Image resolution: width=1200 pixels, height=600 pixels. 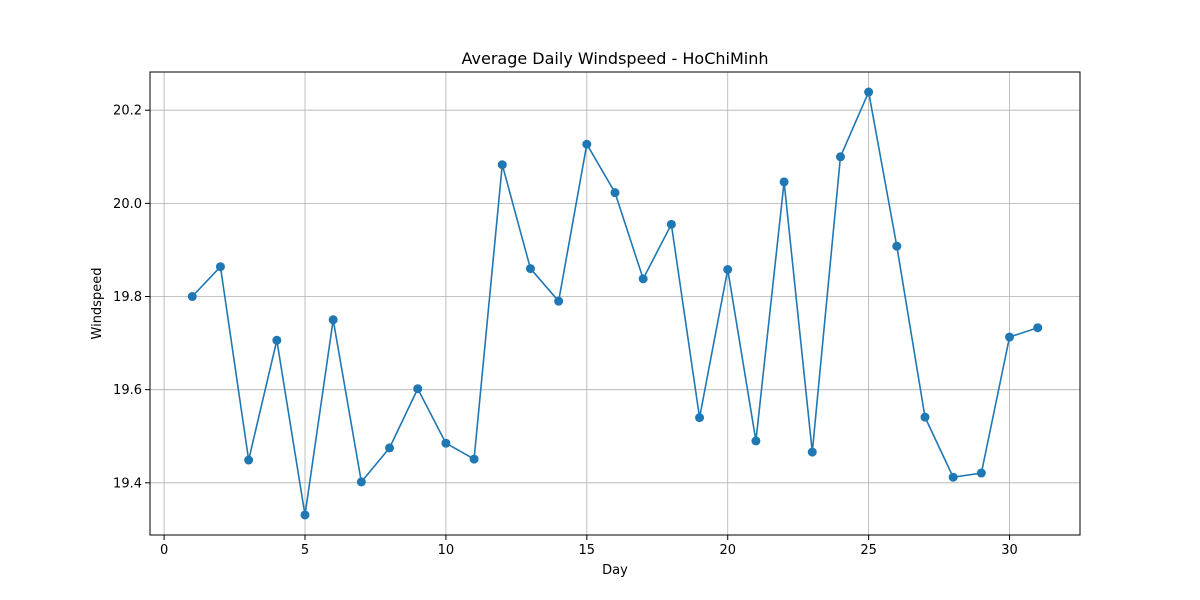 I want to click on y-tick-label: 19.8, so click(x=127, y=297).